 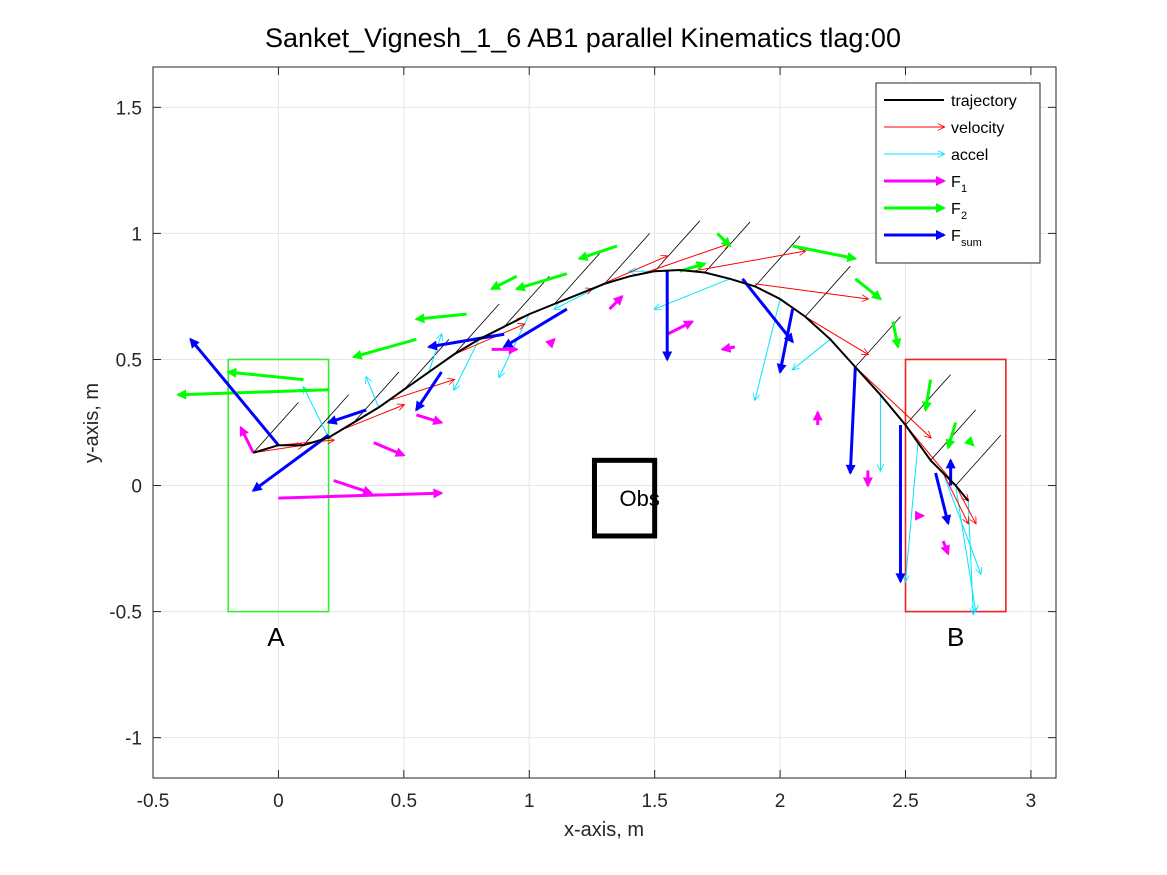 What do you see at coordinates (604, 830) in the screenshot?
I see `x-axis-label: x-axis, m` at bounding box center [604, 830].